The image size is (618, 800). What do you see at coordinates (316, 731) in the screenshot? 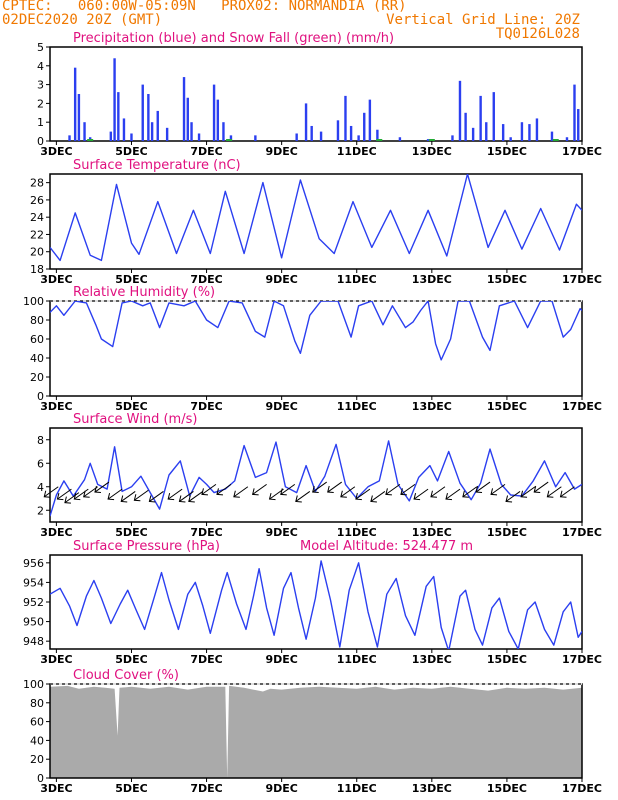
I see `cloud-cover-area` at bounding box center [316, 731].